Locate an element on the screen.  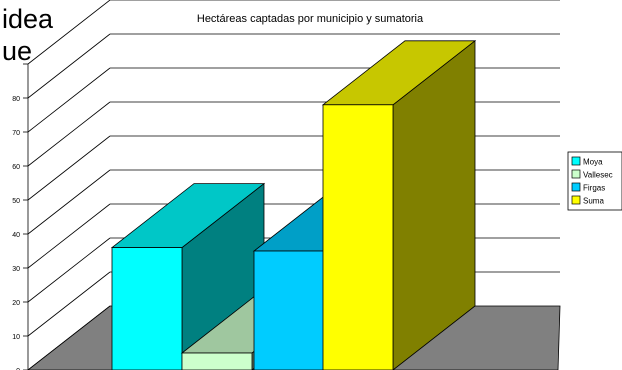
legend-swatch-vallesec is located at coordinates (576, 174).